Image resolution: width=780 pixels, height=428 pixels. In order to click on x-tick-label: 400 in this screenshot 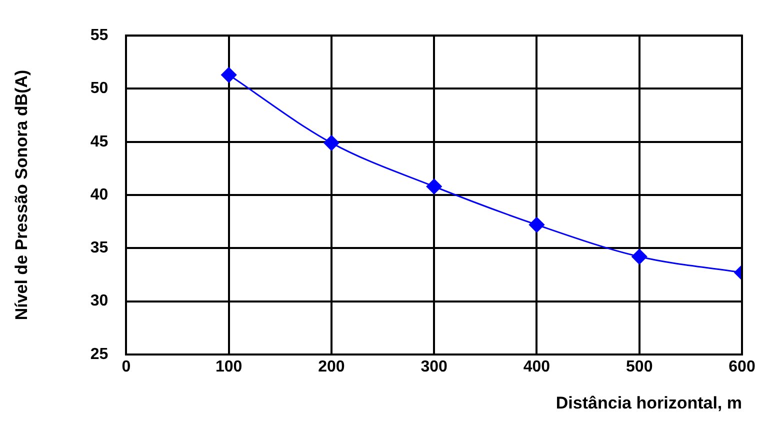, I will do `click(536, 367)`.